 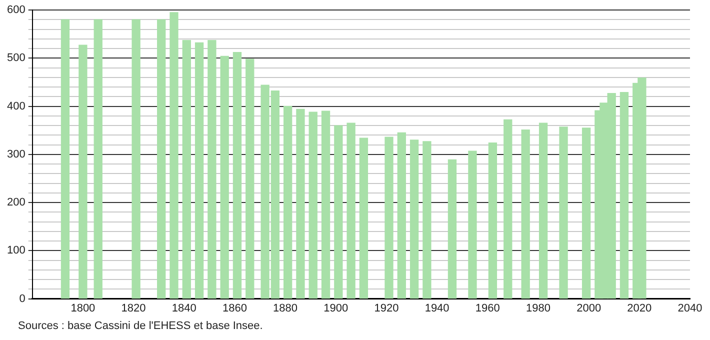 What do you see at coordinates (133, 308) in the screenshot?
I see `x-tick-label: 1820` at bounding box center [133, 308].